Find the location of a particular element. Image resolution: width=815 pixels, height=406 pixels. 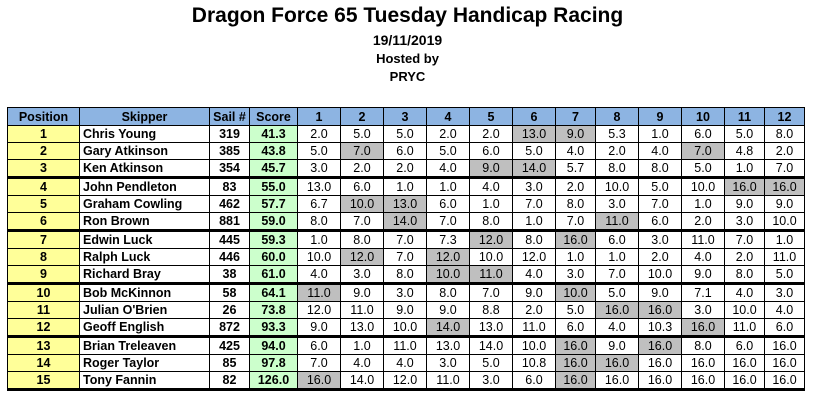

column-header: 1 is located at coordinates (319, 116).